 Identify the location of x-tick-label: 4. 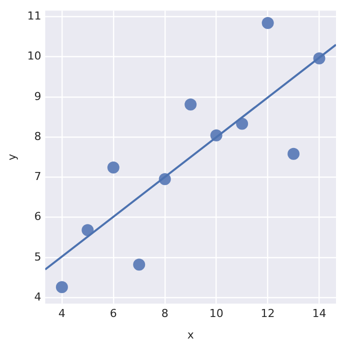
(62, 313).